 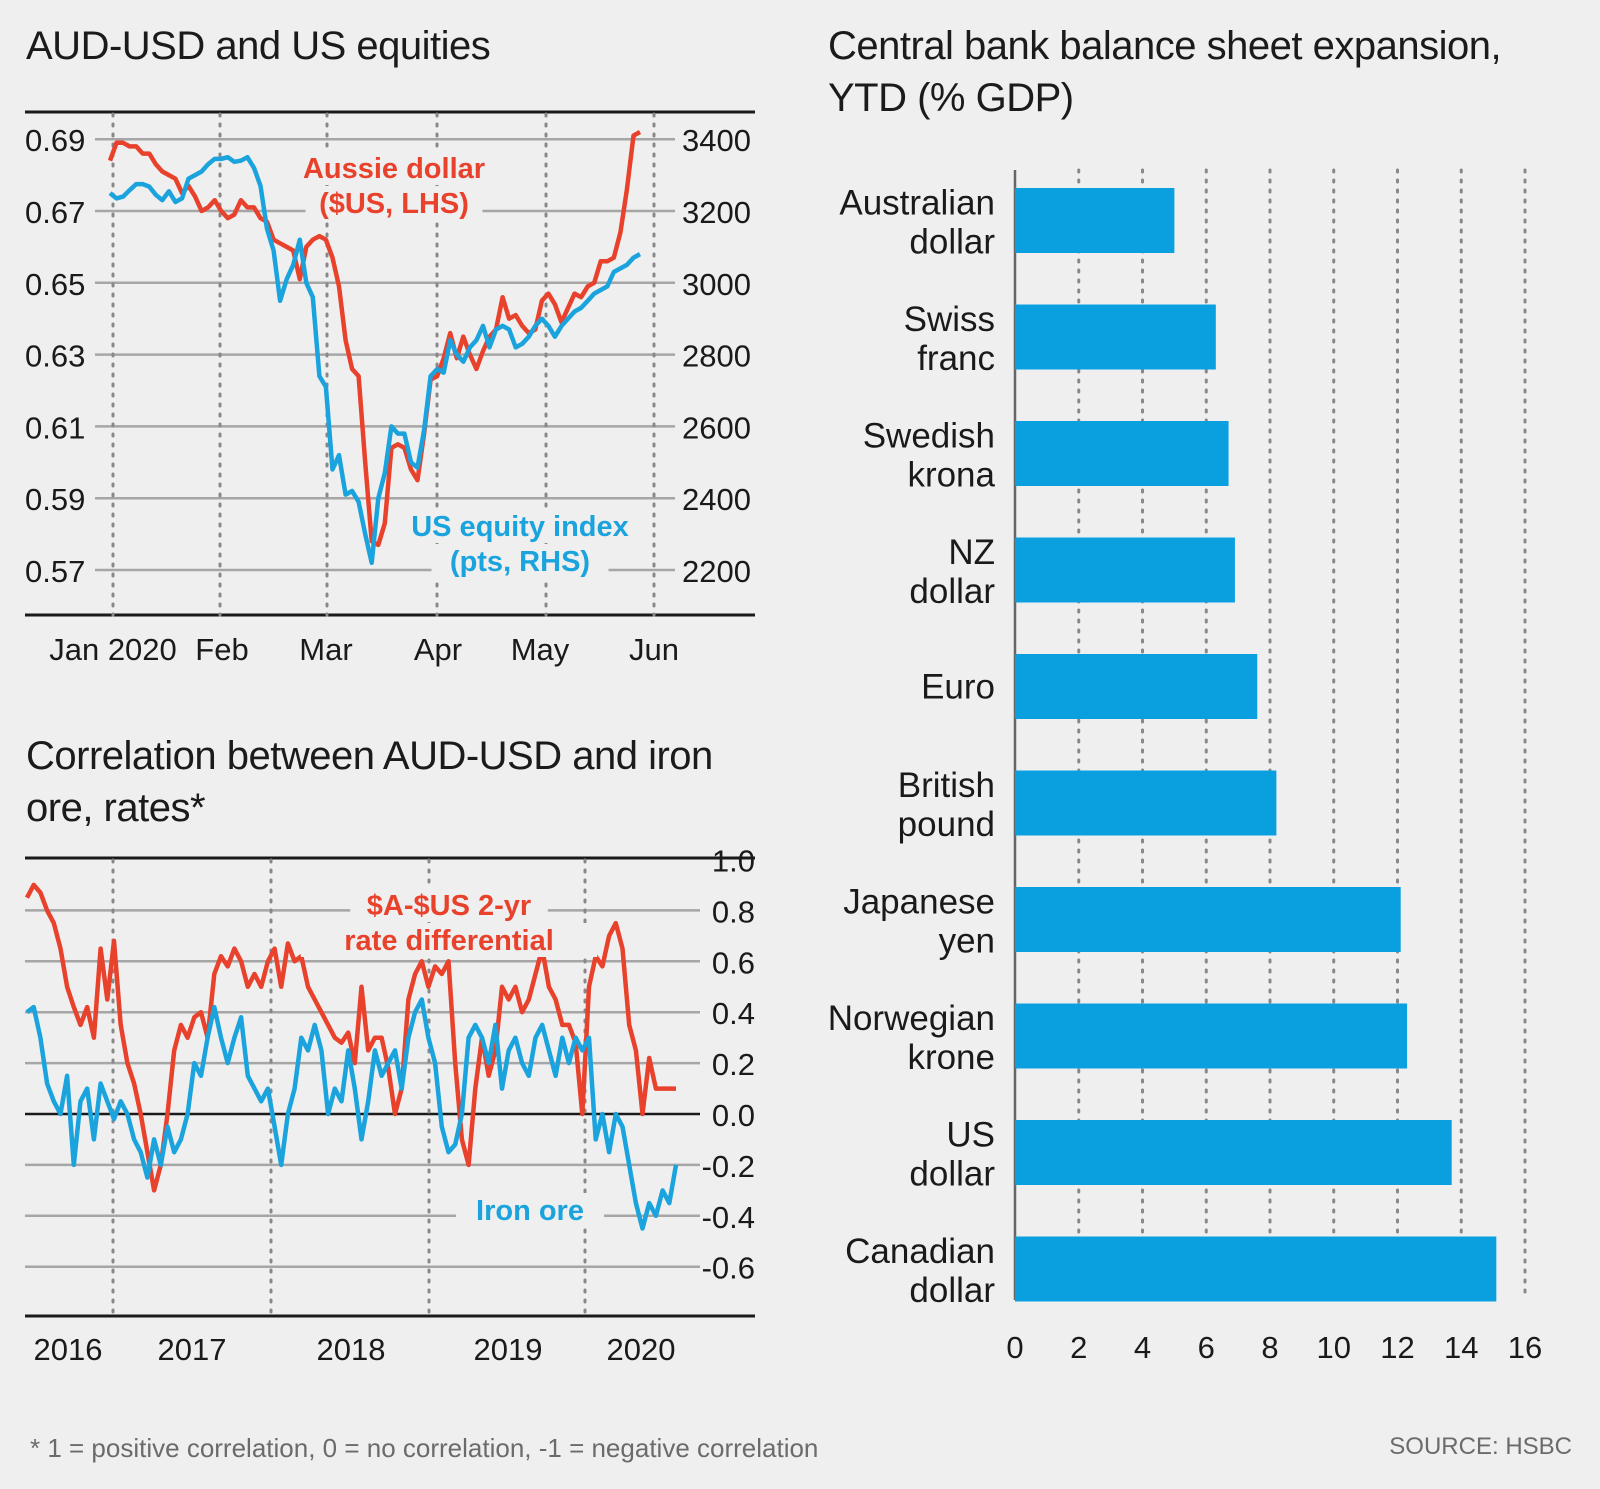 What do you see at coordinates (946, 824) in the screenshot?
I see `category-label: pound` at bounding box center [946, 824].